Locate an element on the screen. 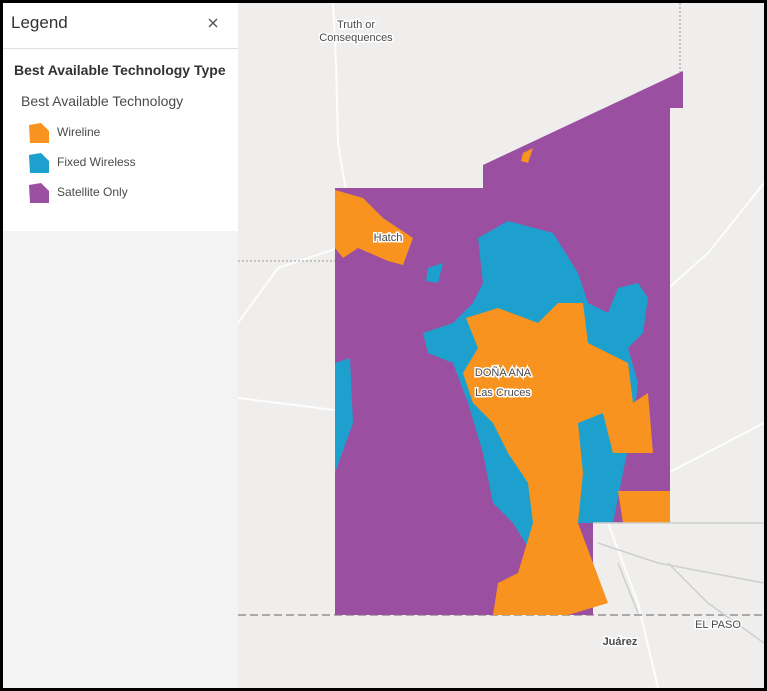  divider is located at coordinates (120, 48).